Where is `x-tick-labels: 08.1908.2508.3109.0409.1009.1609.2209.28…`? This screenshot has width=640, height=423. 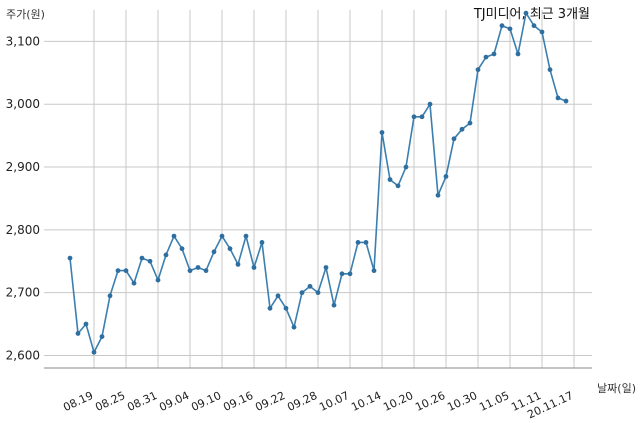 x-tick-labels: 08.1908.2508.3109.0409.1009.1609.2209.28… is located at coordinates (318, 405).